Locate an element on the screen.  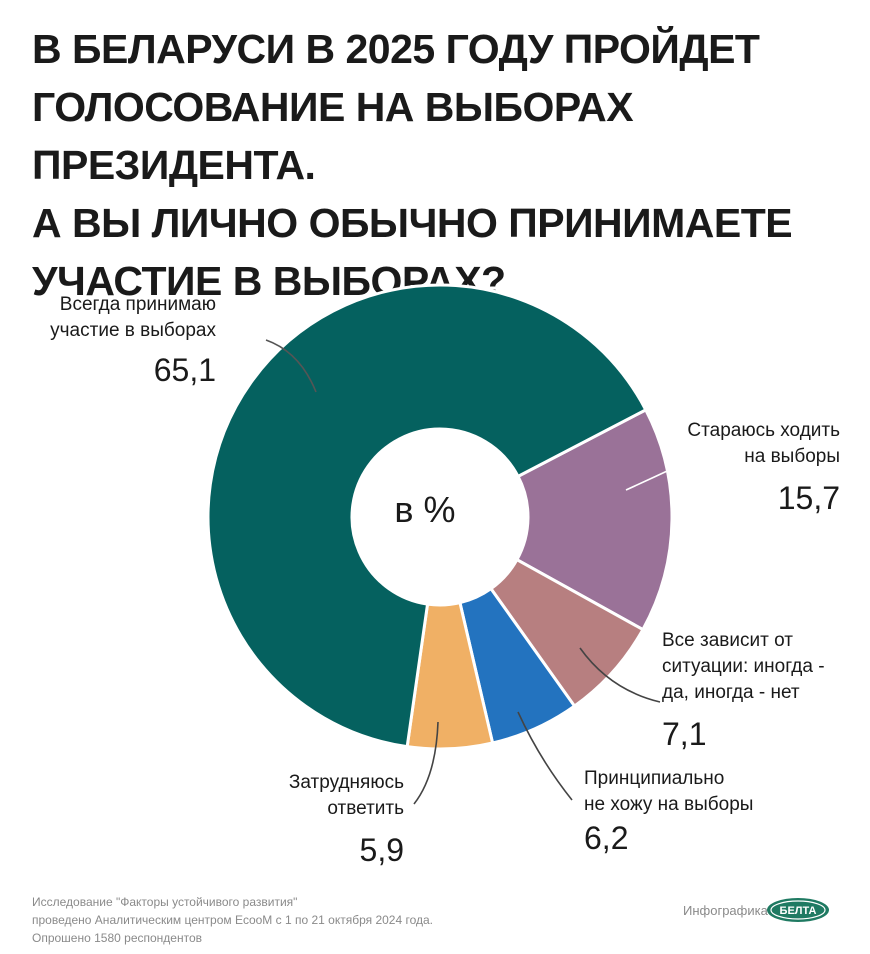
slice-label-line: Всегда принимаю is located at coordinates (137, 304).